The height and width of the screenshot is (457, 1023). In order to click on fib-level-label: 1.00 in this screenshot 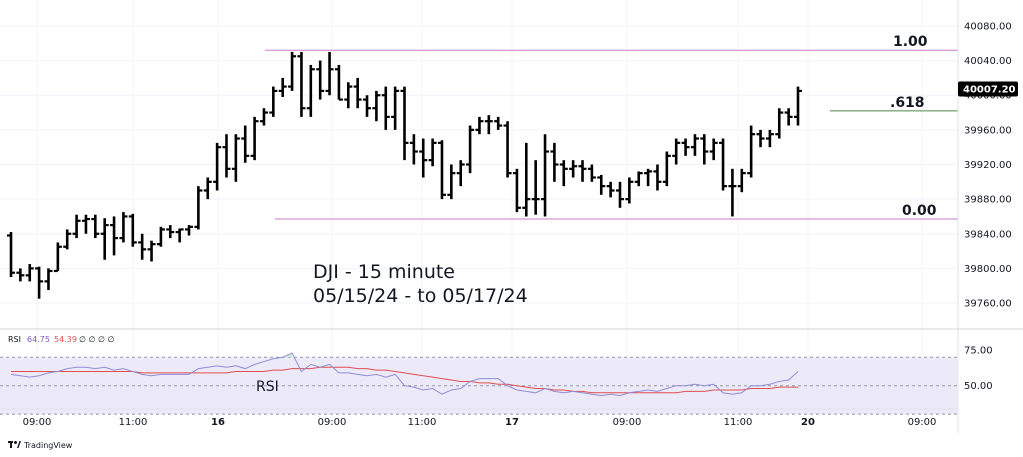, I will do `click(910, 42)`.